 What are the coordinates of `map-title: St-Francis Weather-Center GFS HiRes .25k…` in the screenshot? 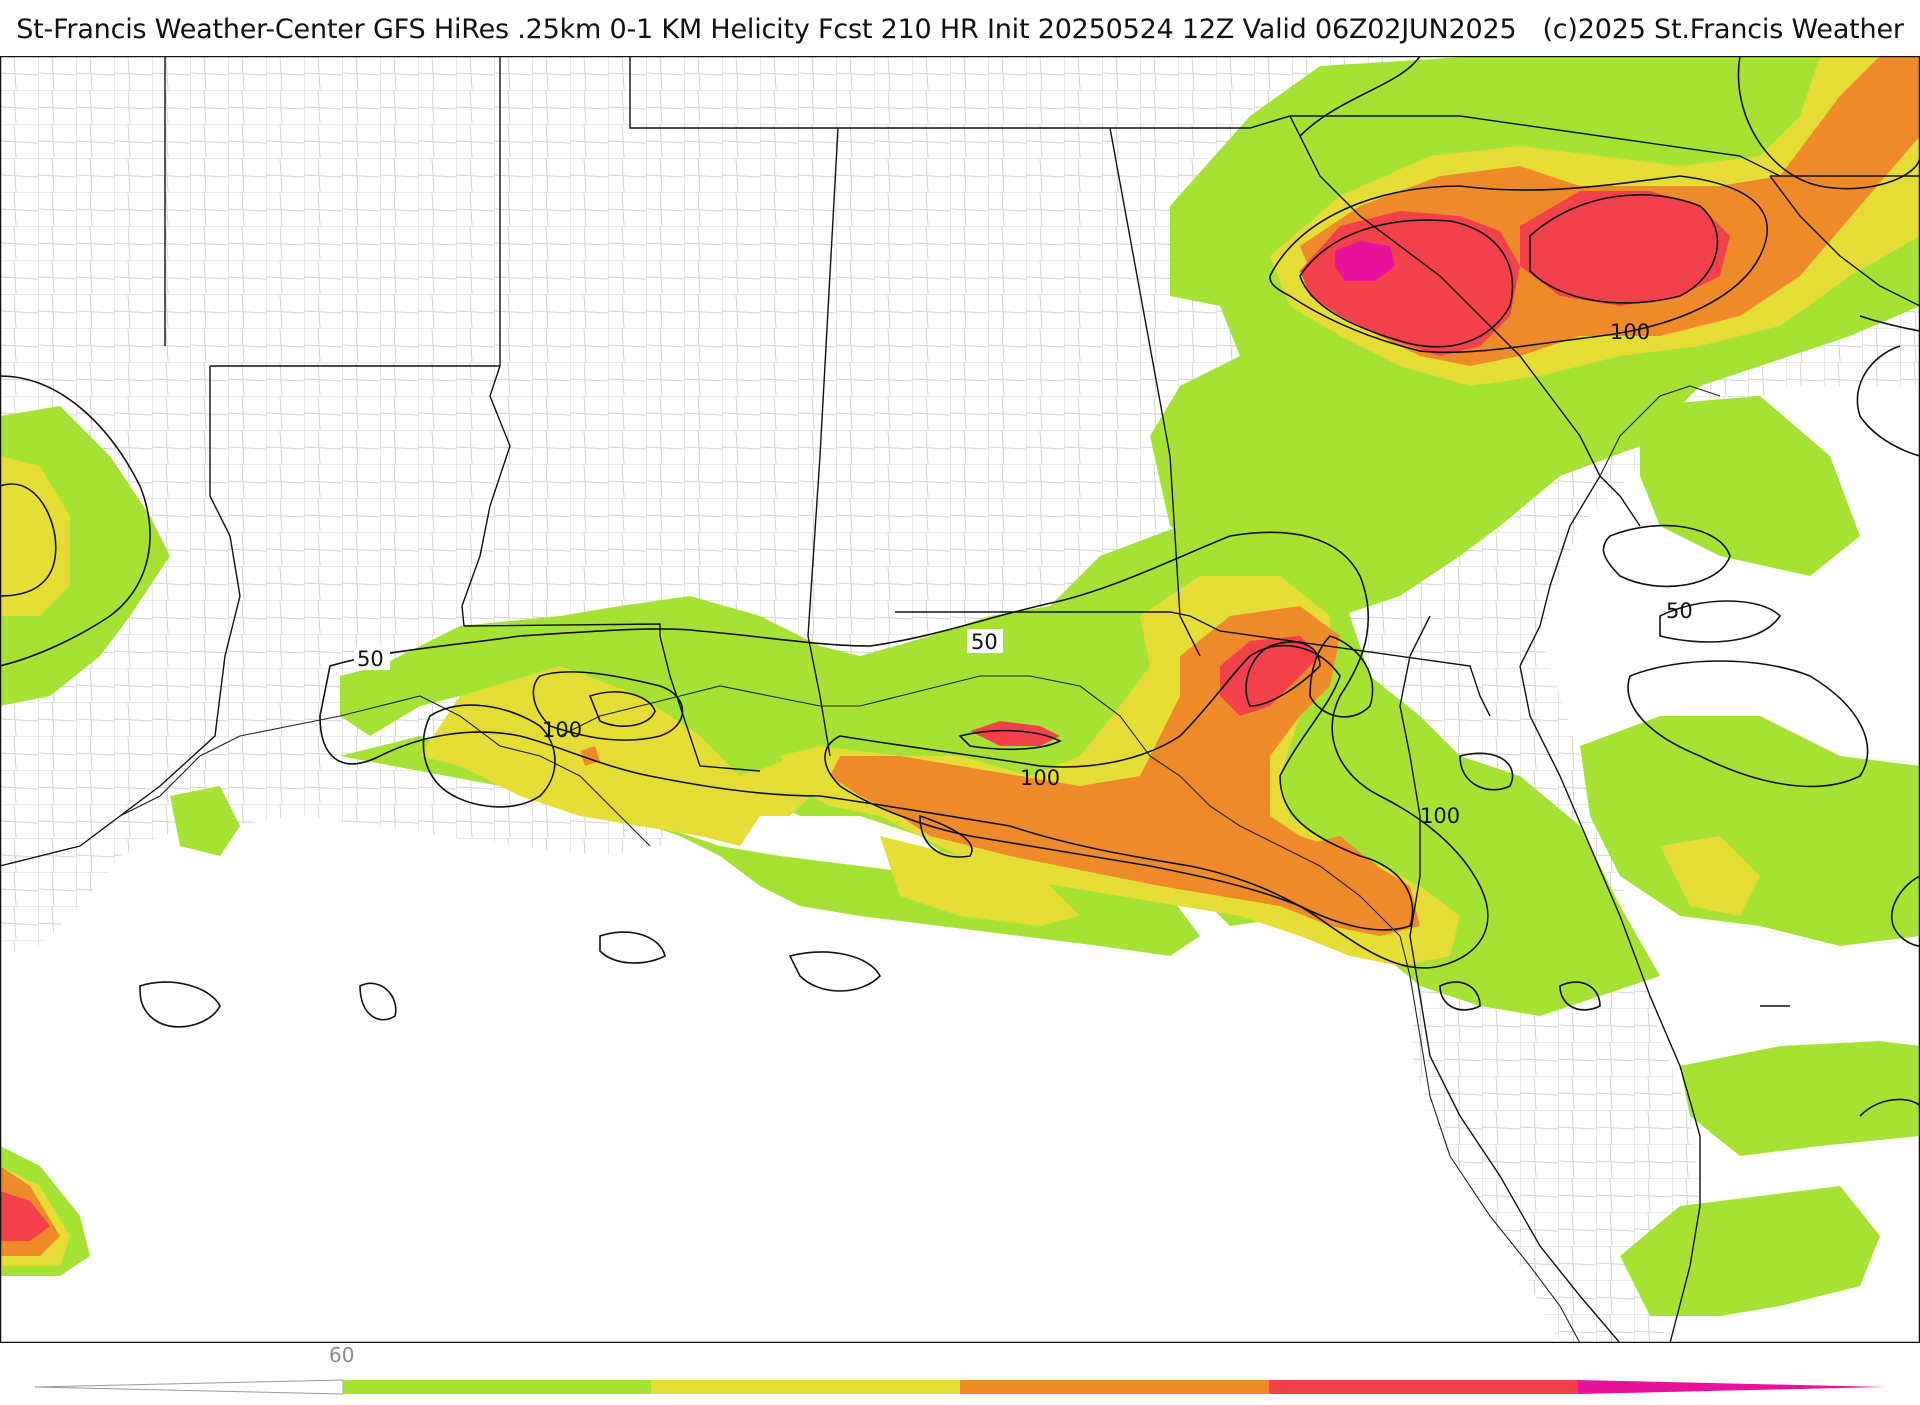 It's located at (960, 29).